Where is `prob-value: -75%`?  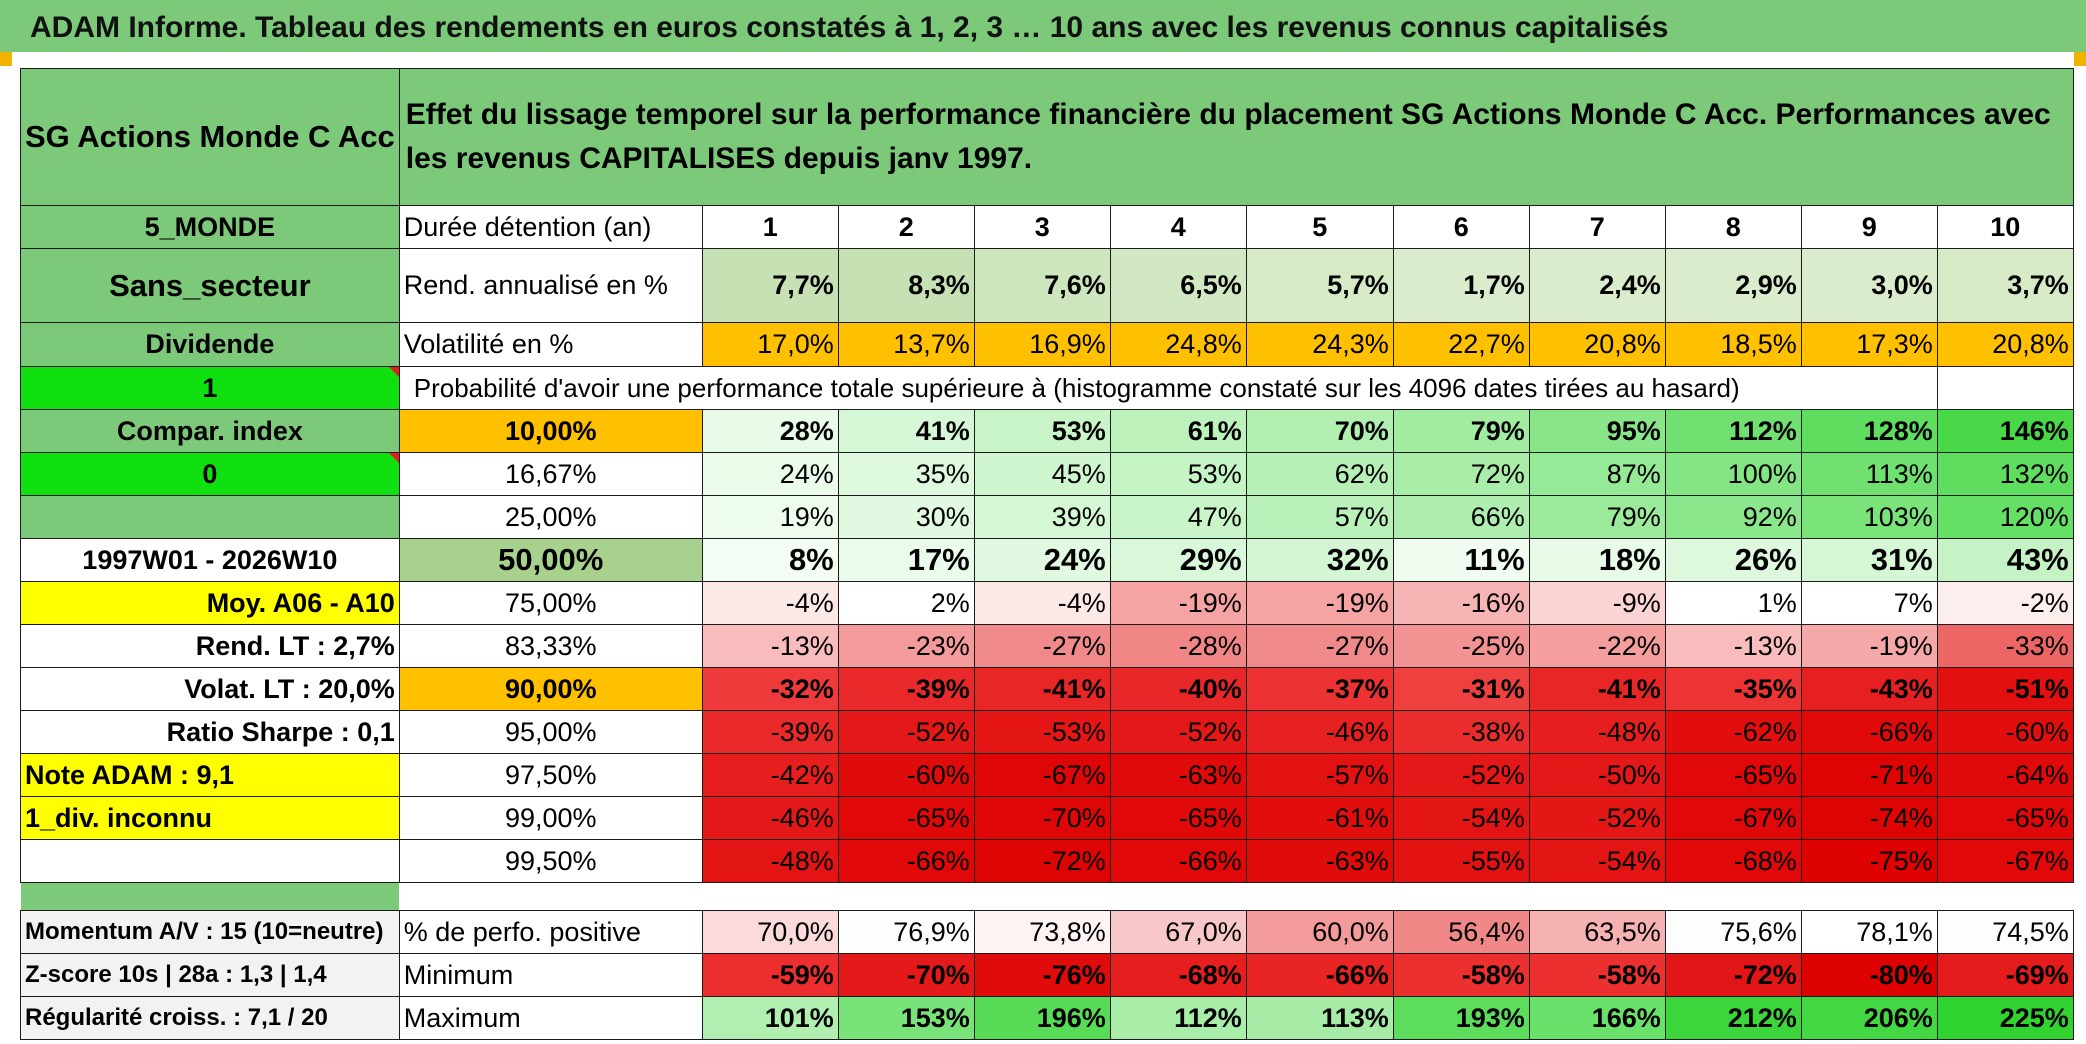
prob-value: -75% is located at coordinates (1869, 861).